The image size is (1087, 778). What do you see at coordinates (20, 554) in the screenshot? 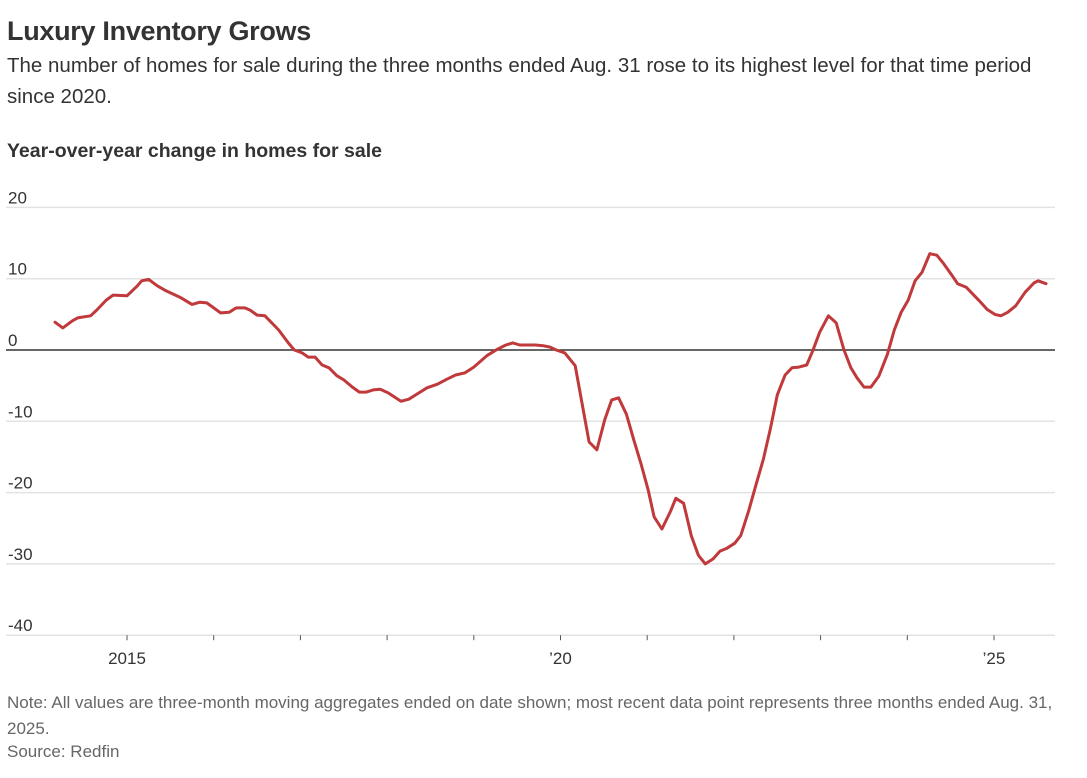
I see `y-tick-label: -30` at bounding box center [20, 554].